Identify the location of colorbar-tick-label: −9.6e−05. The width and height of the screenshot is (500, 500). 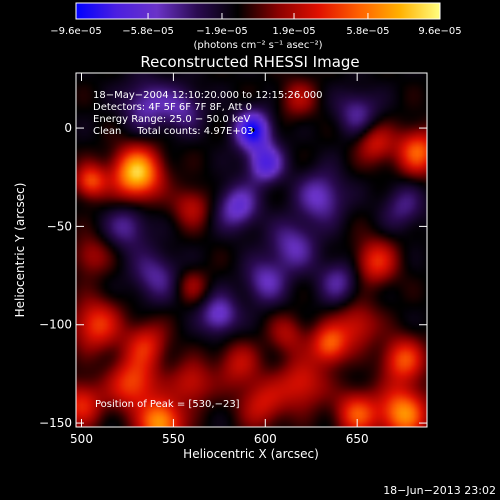
(76, 31).